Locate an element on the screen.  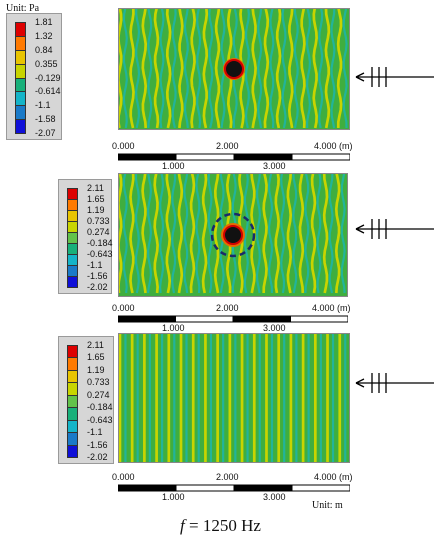
frequency-value: = 1250 Hz is located at coordinates (222, 525).